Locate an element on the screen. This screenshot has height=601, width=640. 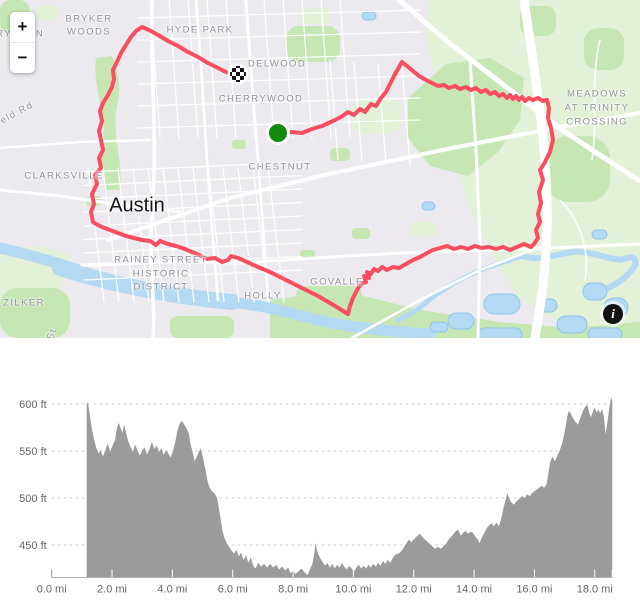
x-axis-label: 4.0 mi is located at coordinates (172, 590).